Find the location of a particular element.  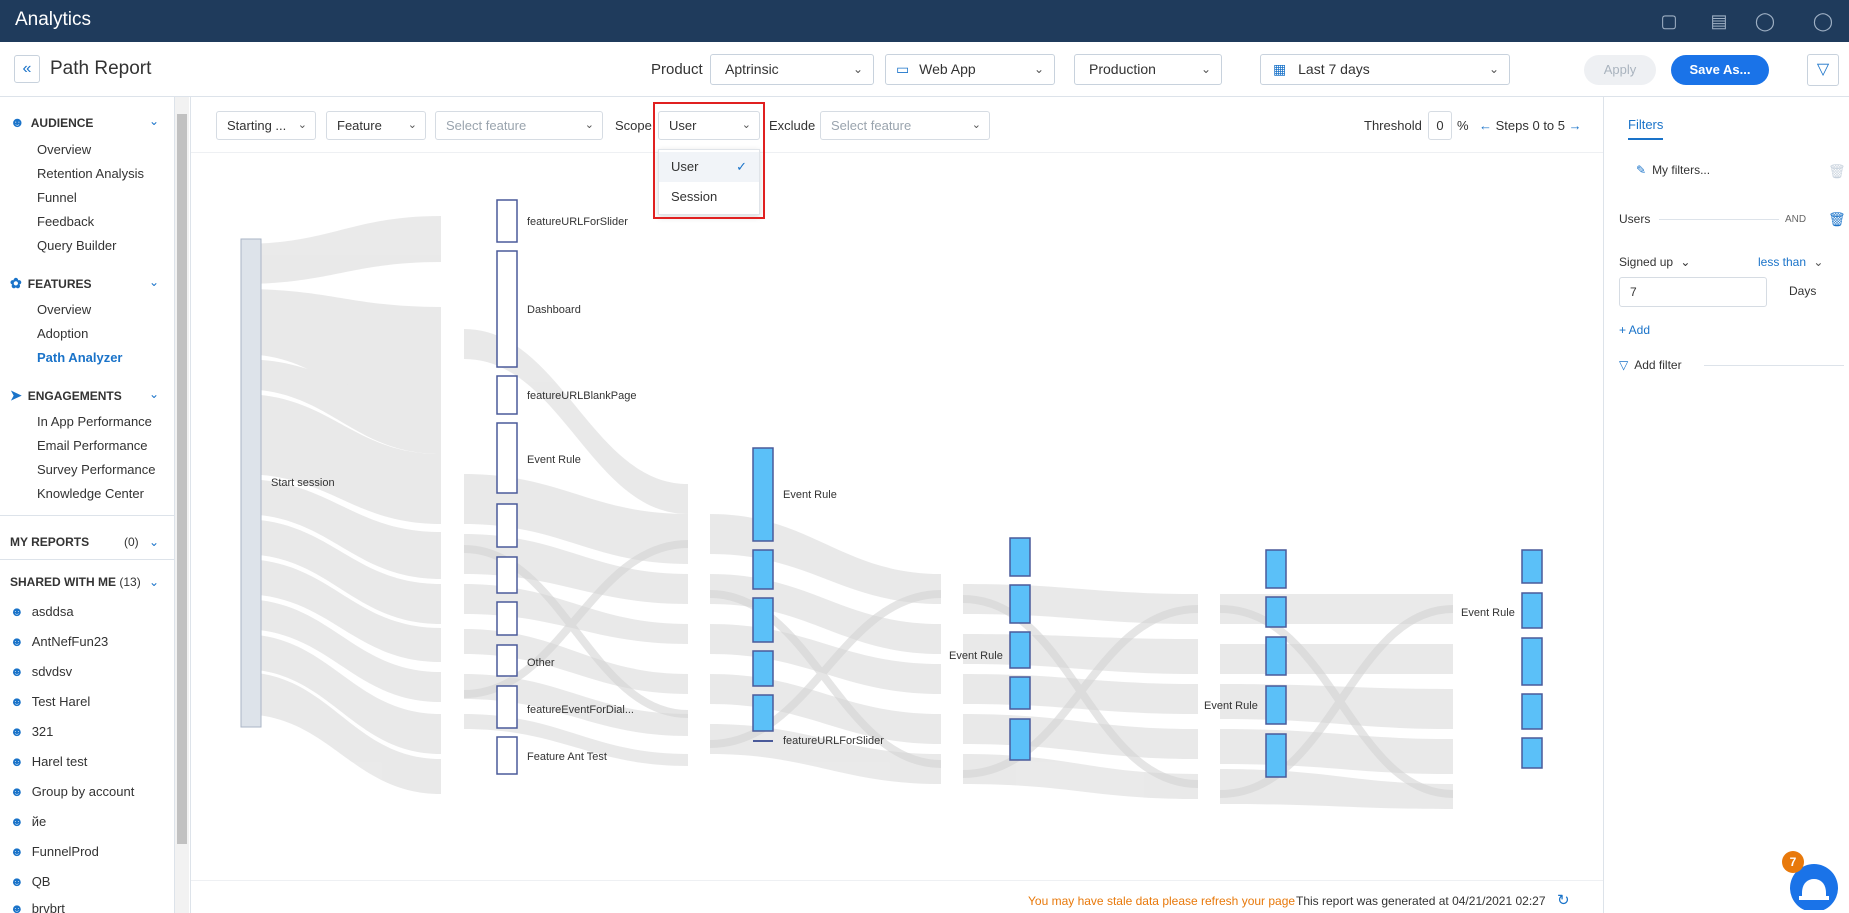

arrow-right-icon: → is located at coordinates (1575, 125).